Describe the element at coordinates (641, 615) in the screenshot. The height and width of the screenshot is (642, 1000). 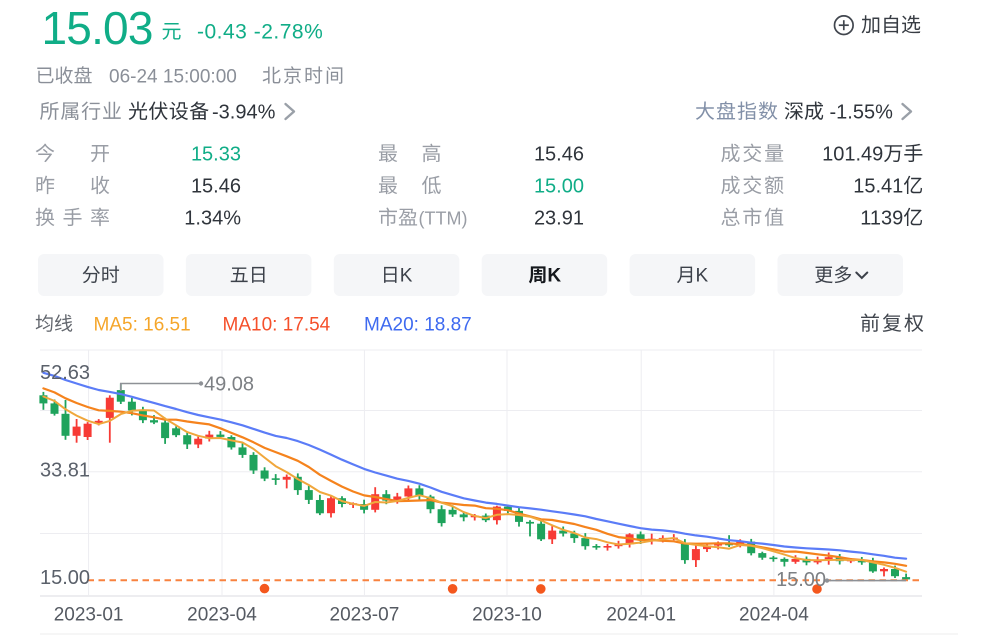
I see `svg-text: 2024-01` at that location.